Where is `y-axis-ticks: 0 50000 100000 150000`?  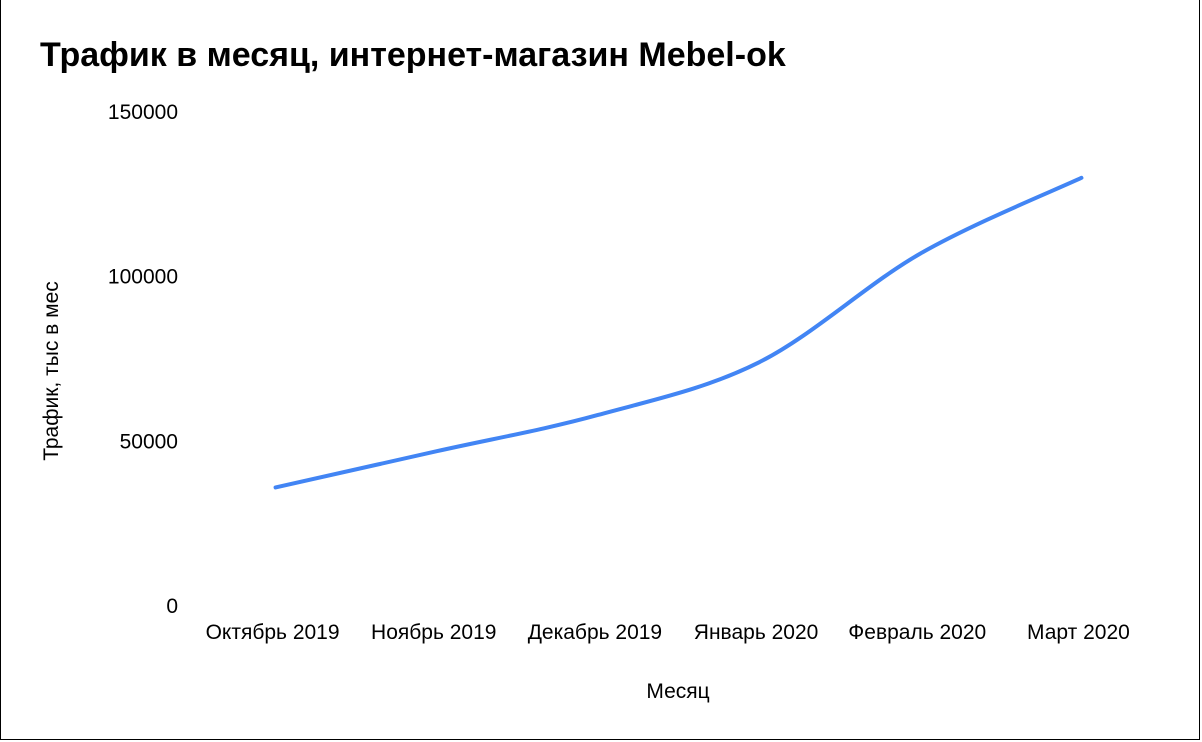
y-axis-ticks: 0 50000 100000 150000 is located at coordinates (143, 359).